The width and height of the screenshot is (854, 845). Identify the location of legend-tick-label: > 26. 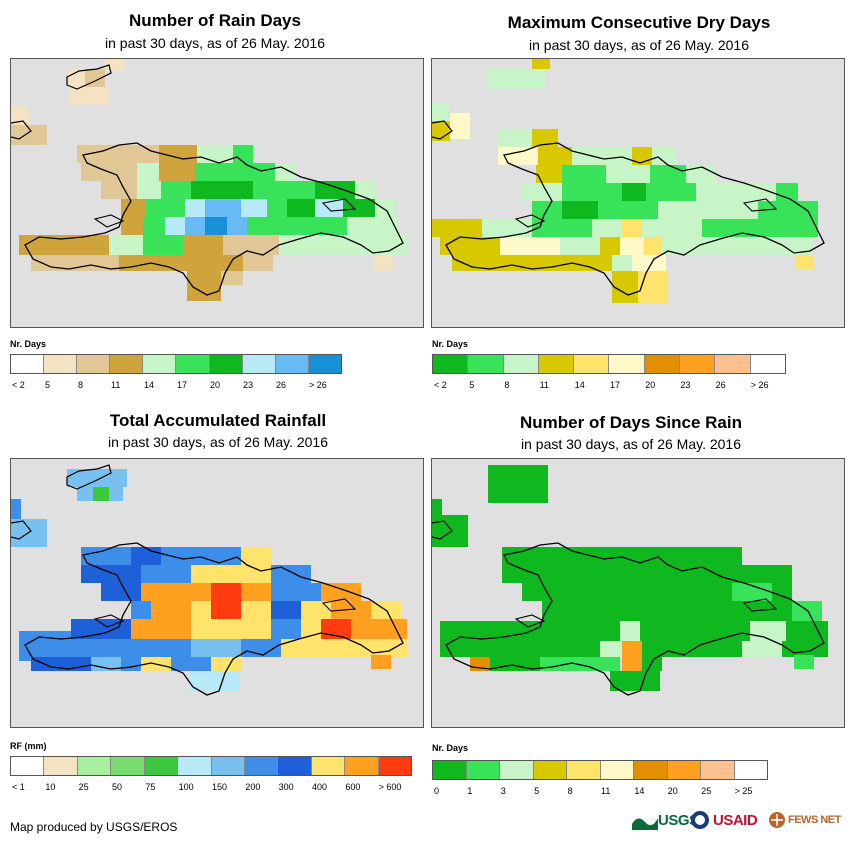
(759, 385).